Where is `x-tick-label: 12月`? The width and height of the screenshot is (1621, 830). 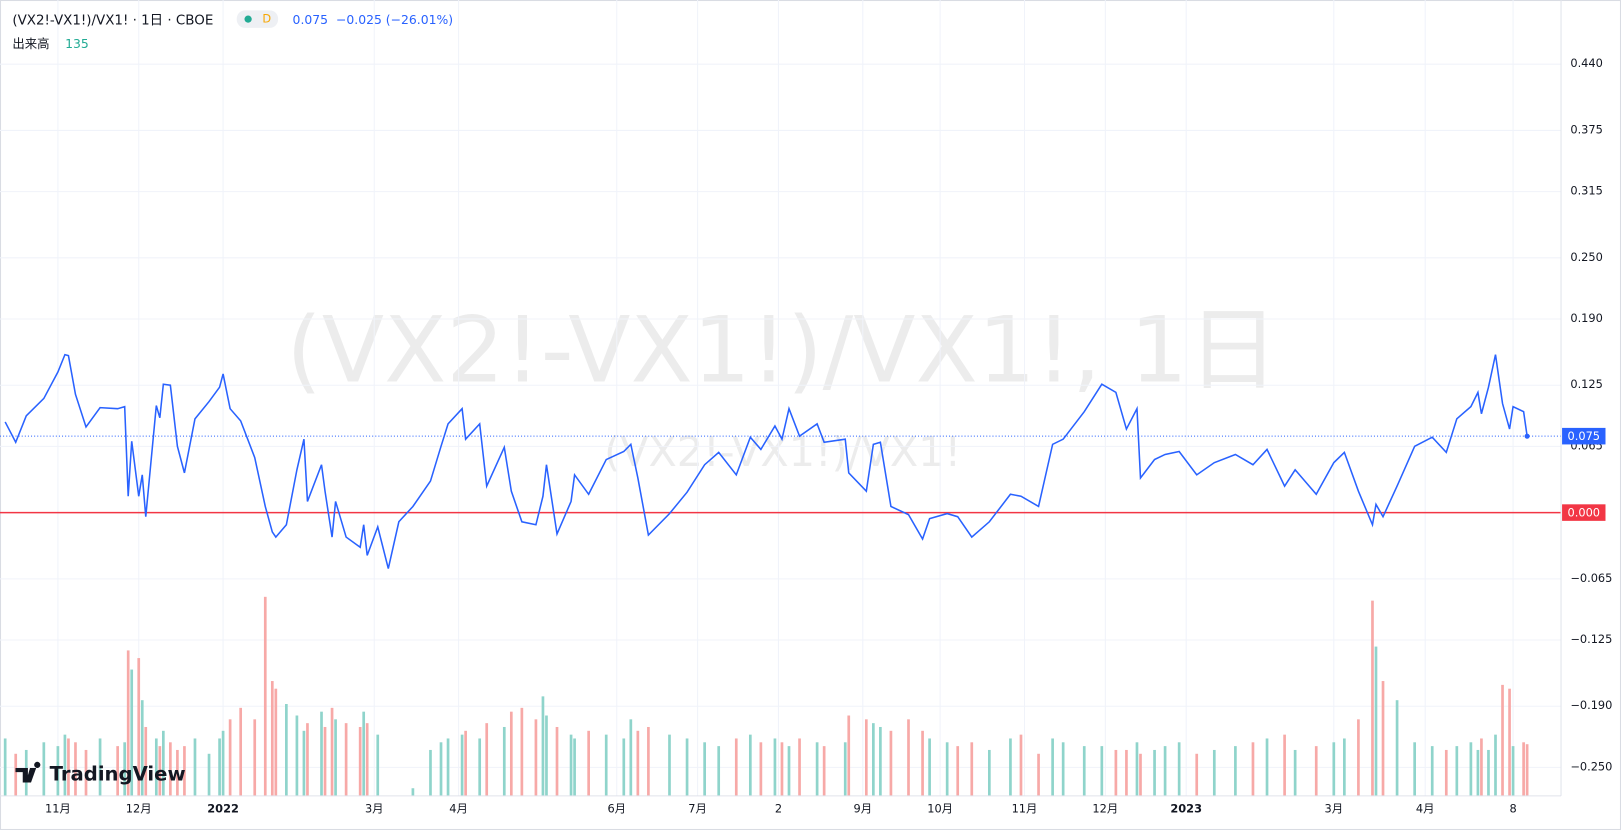 x-tick-label: 12月 is located at coordinates (139, 808).